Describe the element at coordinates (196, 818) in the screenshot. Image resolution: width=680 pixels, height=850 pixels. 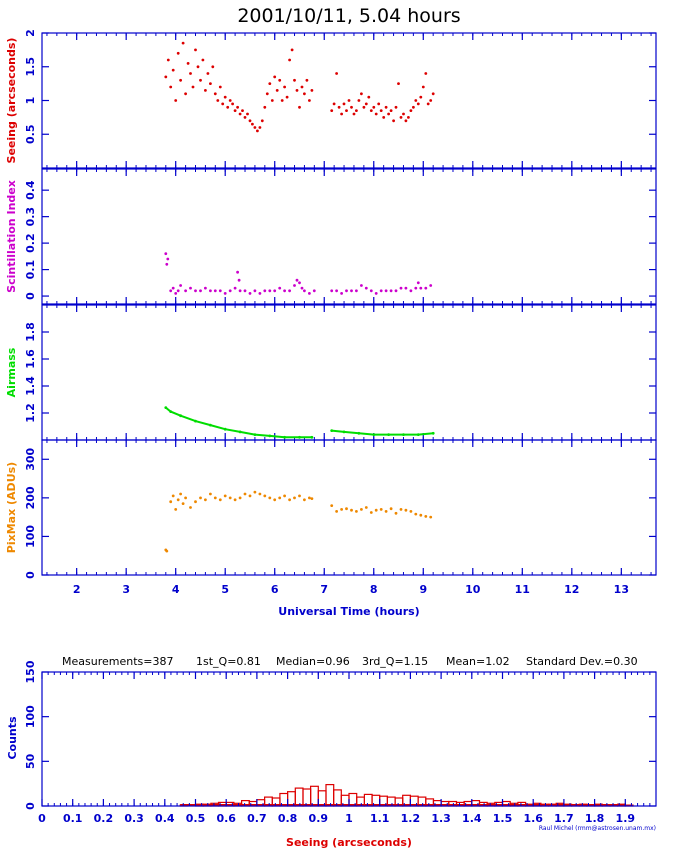
I see `x-tick-label: 0.5` at that location.